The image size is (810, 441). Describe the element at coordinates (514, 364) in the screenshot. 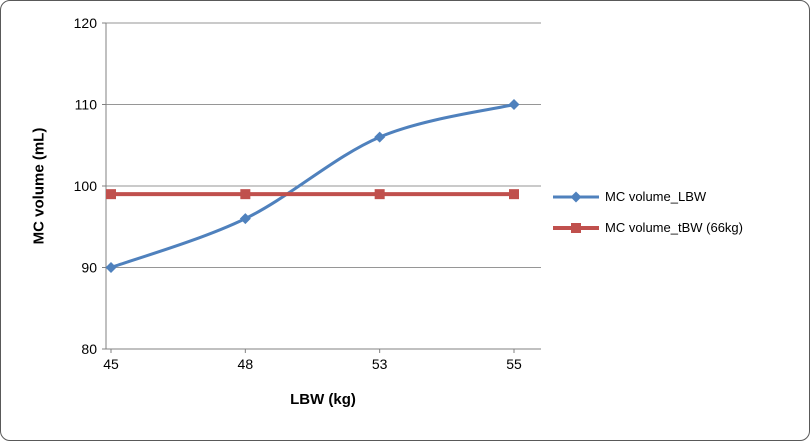

I see `x-tick-label: 55` at that location.